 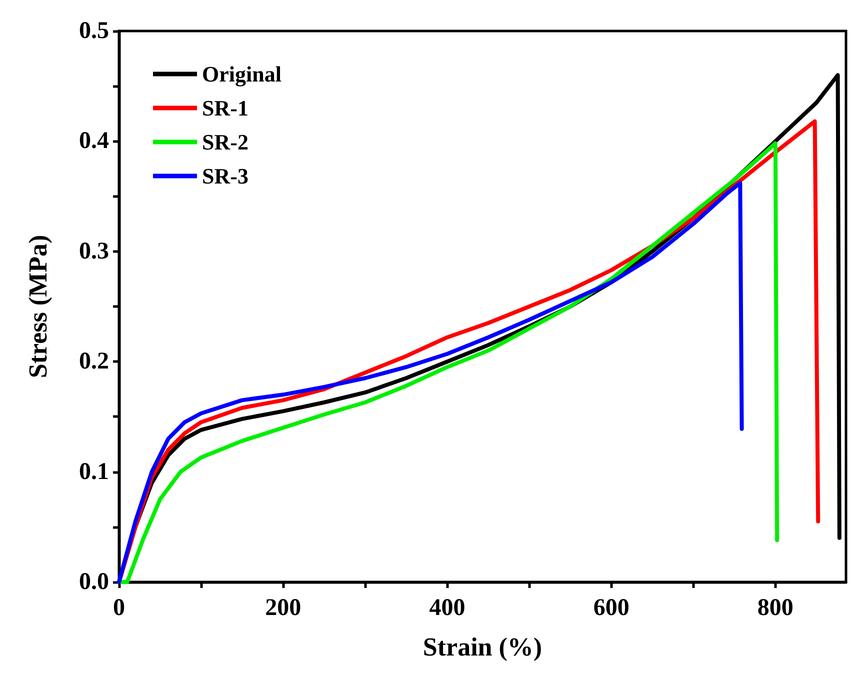 What do you see at coordinates (38, 306) in the screenshot?
I see `y-axis-title: Stress (MPa)` at bounding box center [38, 306].